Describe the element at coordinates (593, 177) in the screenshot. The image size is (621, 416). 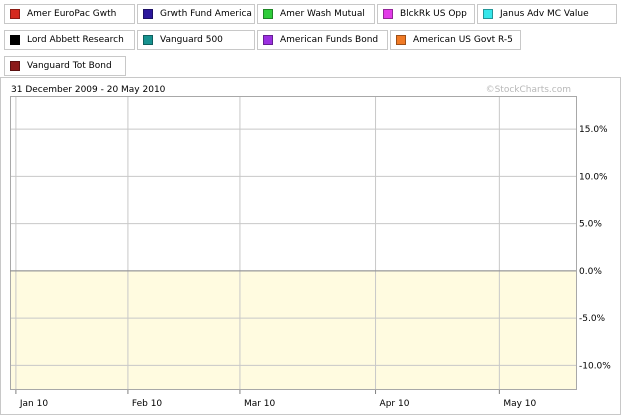
I see `y-tick-label: 10.0%` at that location.